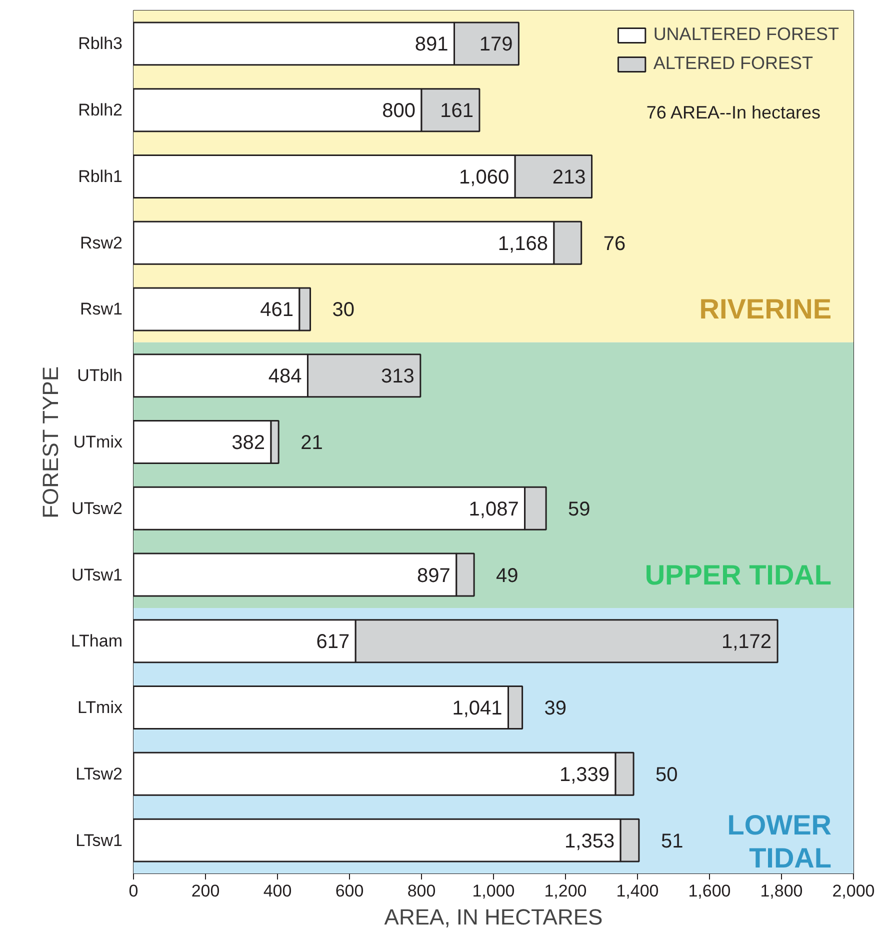  I want to click on y-tick-label: UTmix, so click(98, 442).